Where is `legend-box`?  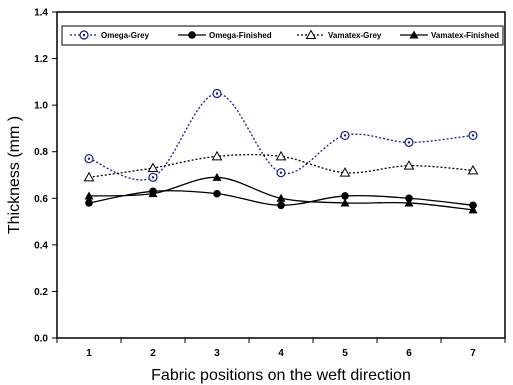 legend-box is located at coordinates (282, 35).